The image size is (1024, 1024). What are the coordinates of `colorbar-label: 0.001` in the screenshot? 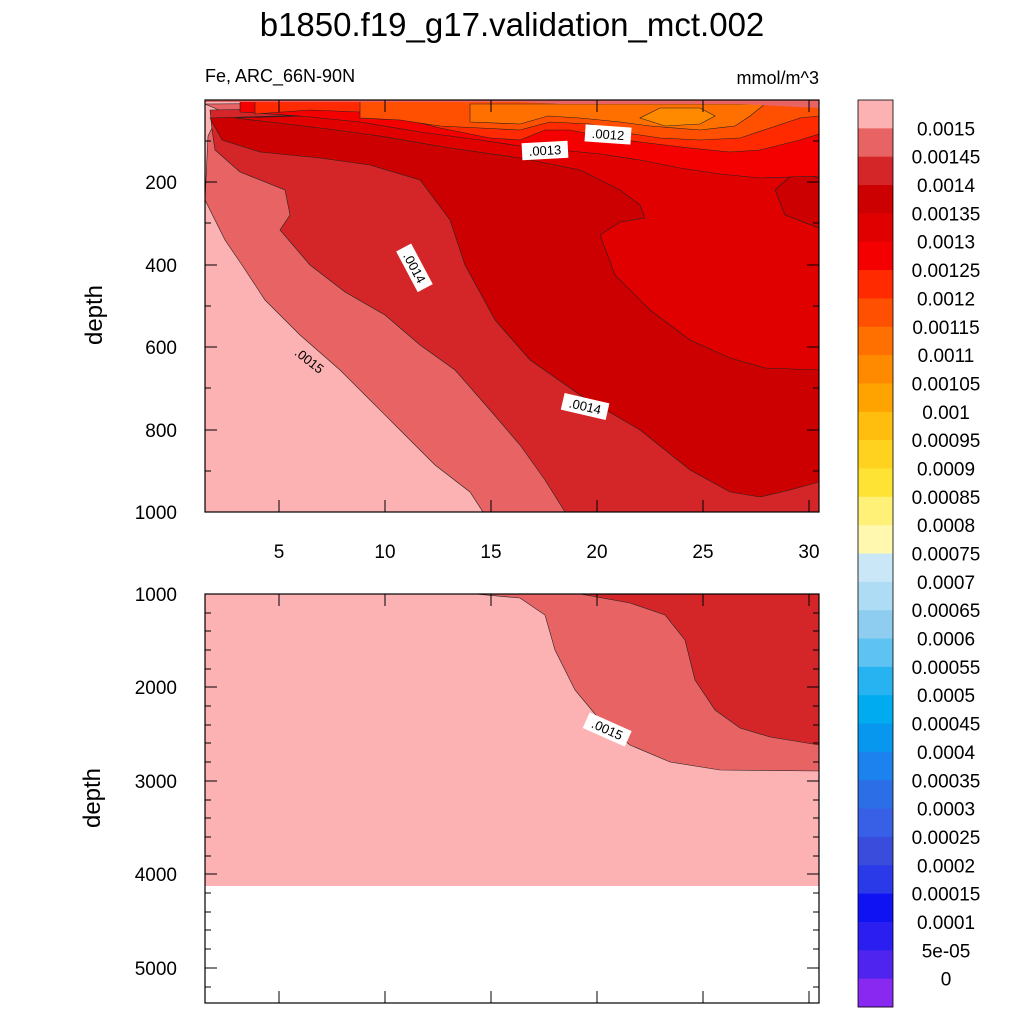 It's located at (946, 413).